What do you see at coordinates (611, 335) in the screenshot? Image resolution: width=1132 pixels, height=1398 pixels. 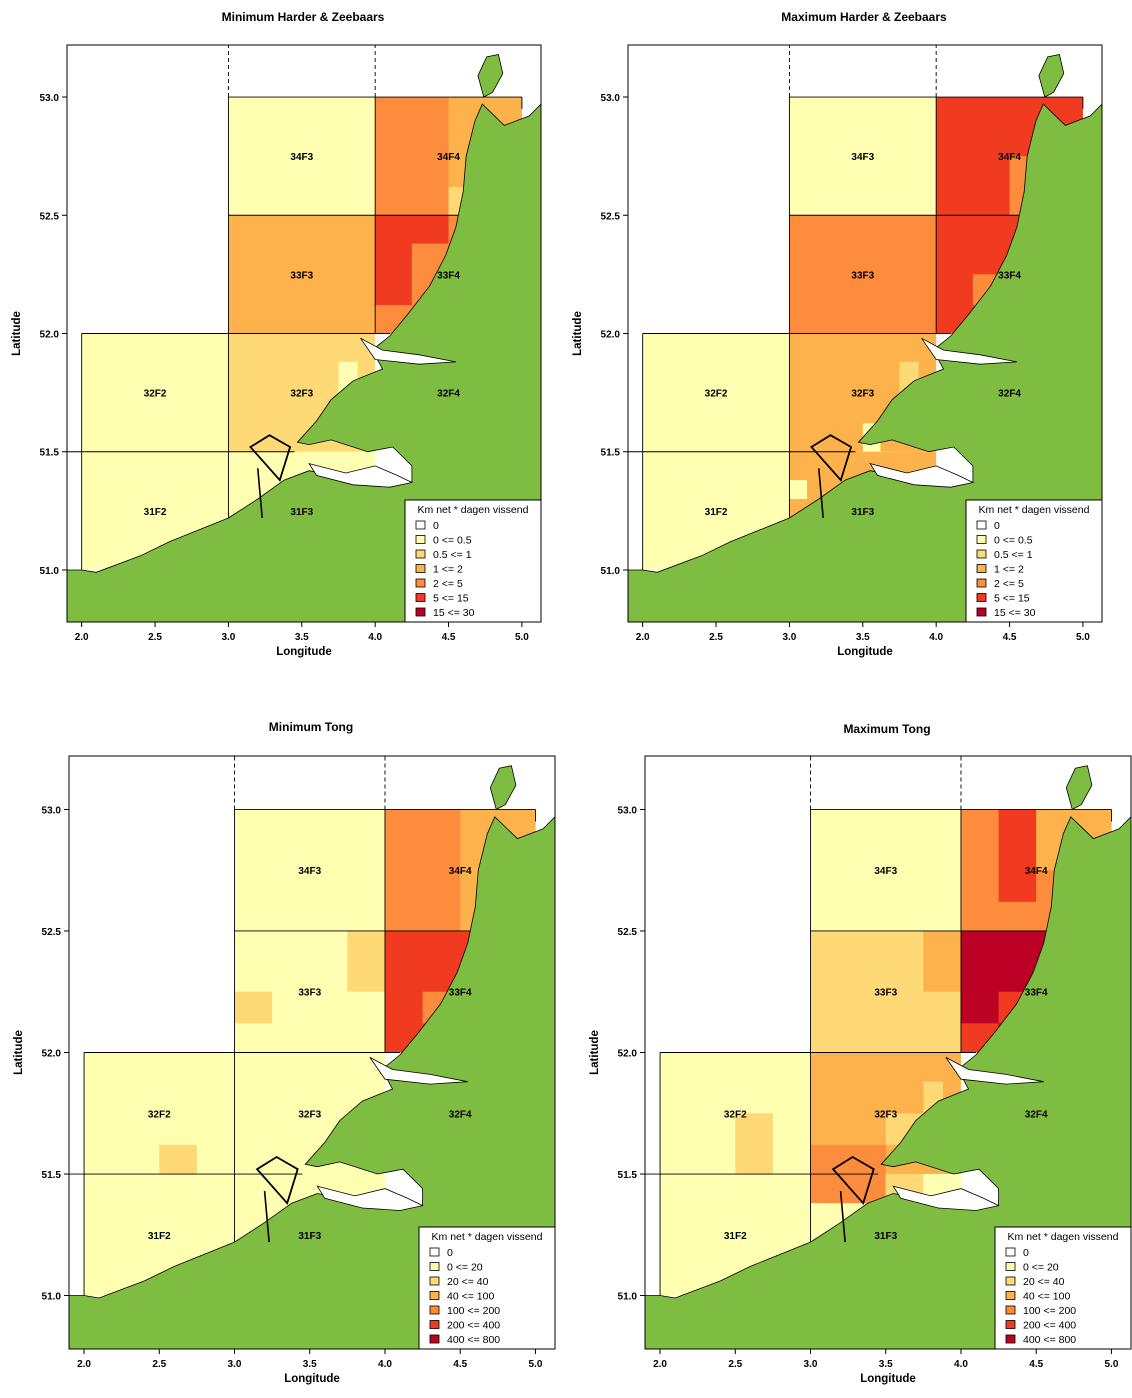 I see `y-tick-label: 52.0` at bounding box center [611, 335].